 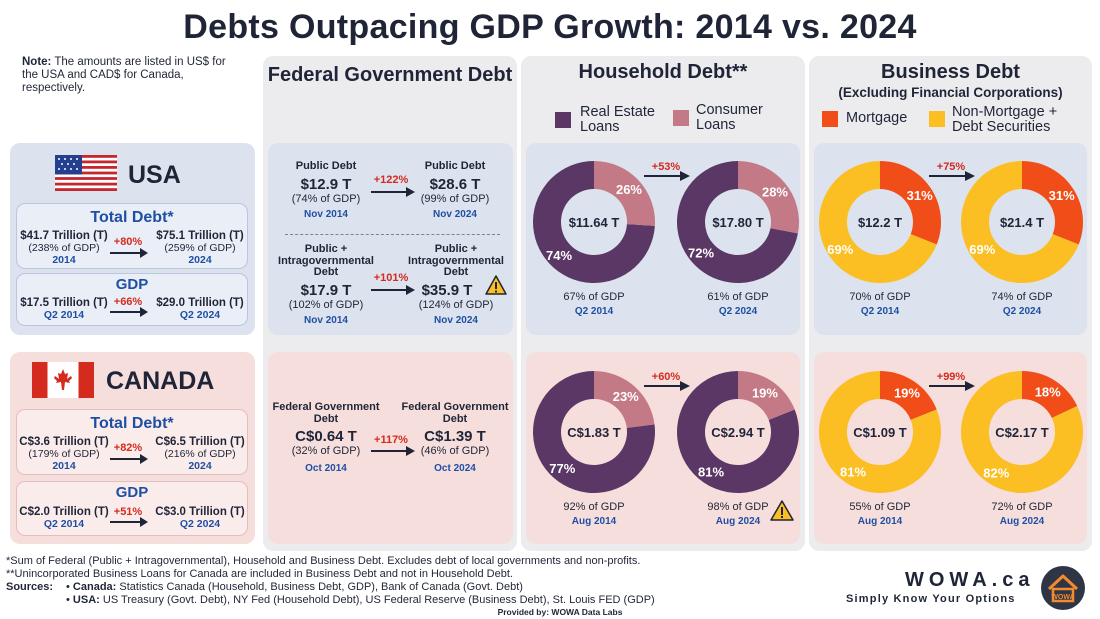 I want to click on ca_household-0-slice-label-1: 23%, so click(x=626, y=396).